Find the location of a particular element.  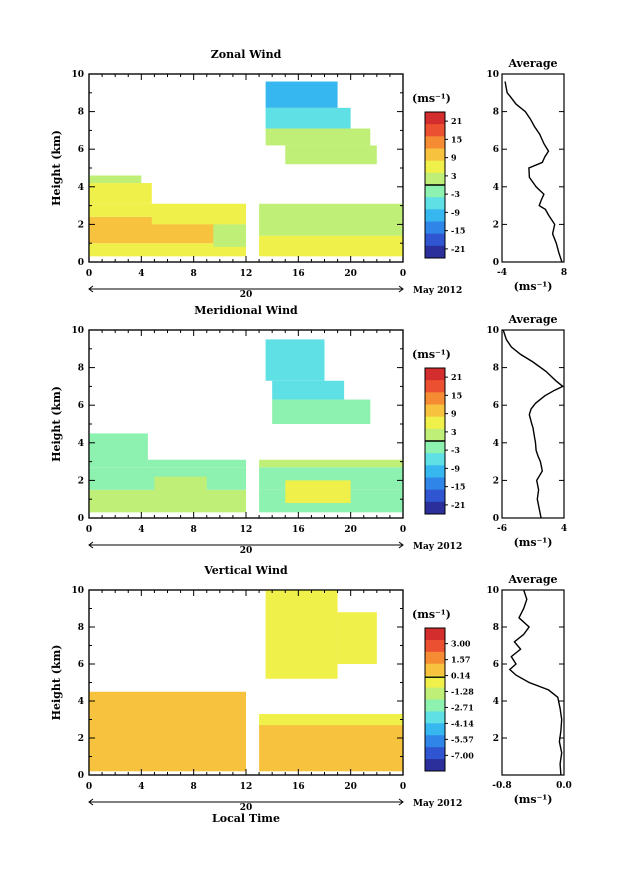

colorbar-tick-label: 9 is located at coordinates (454, 414).